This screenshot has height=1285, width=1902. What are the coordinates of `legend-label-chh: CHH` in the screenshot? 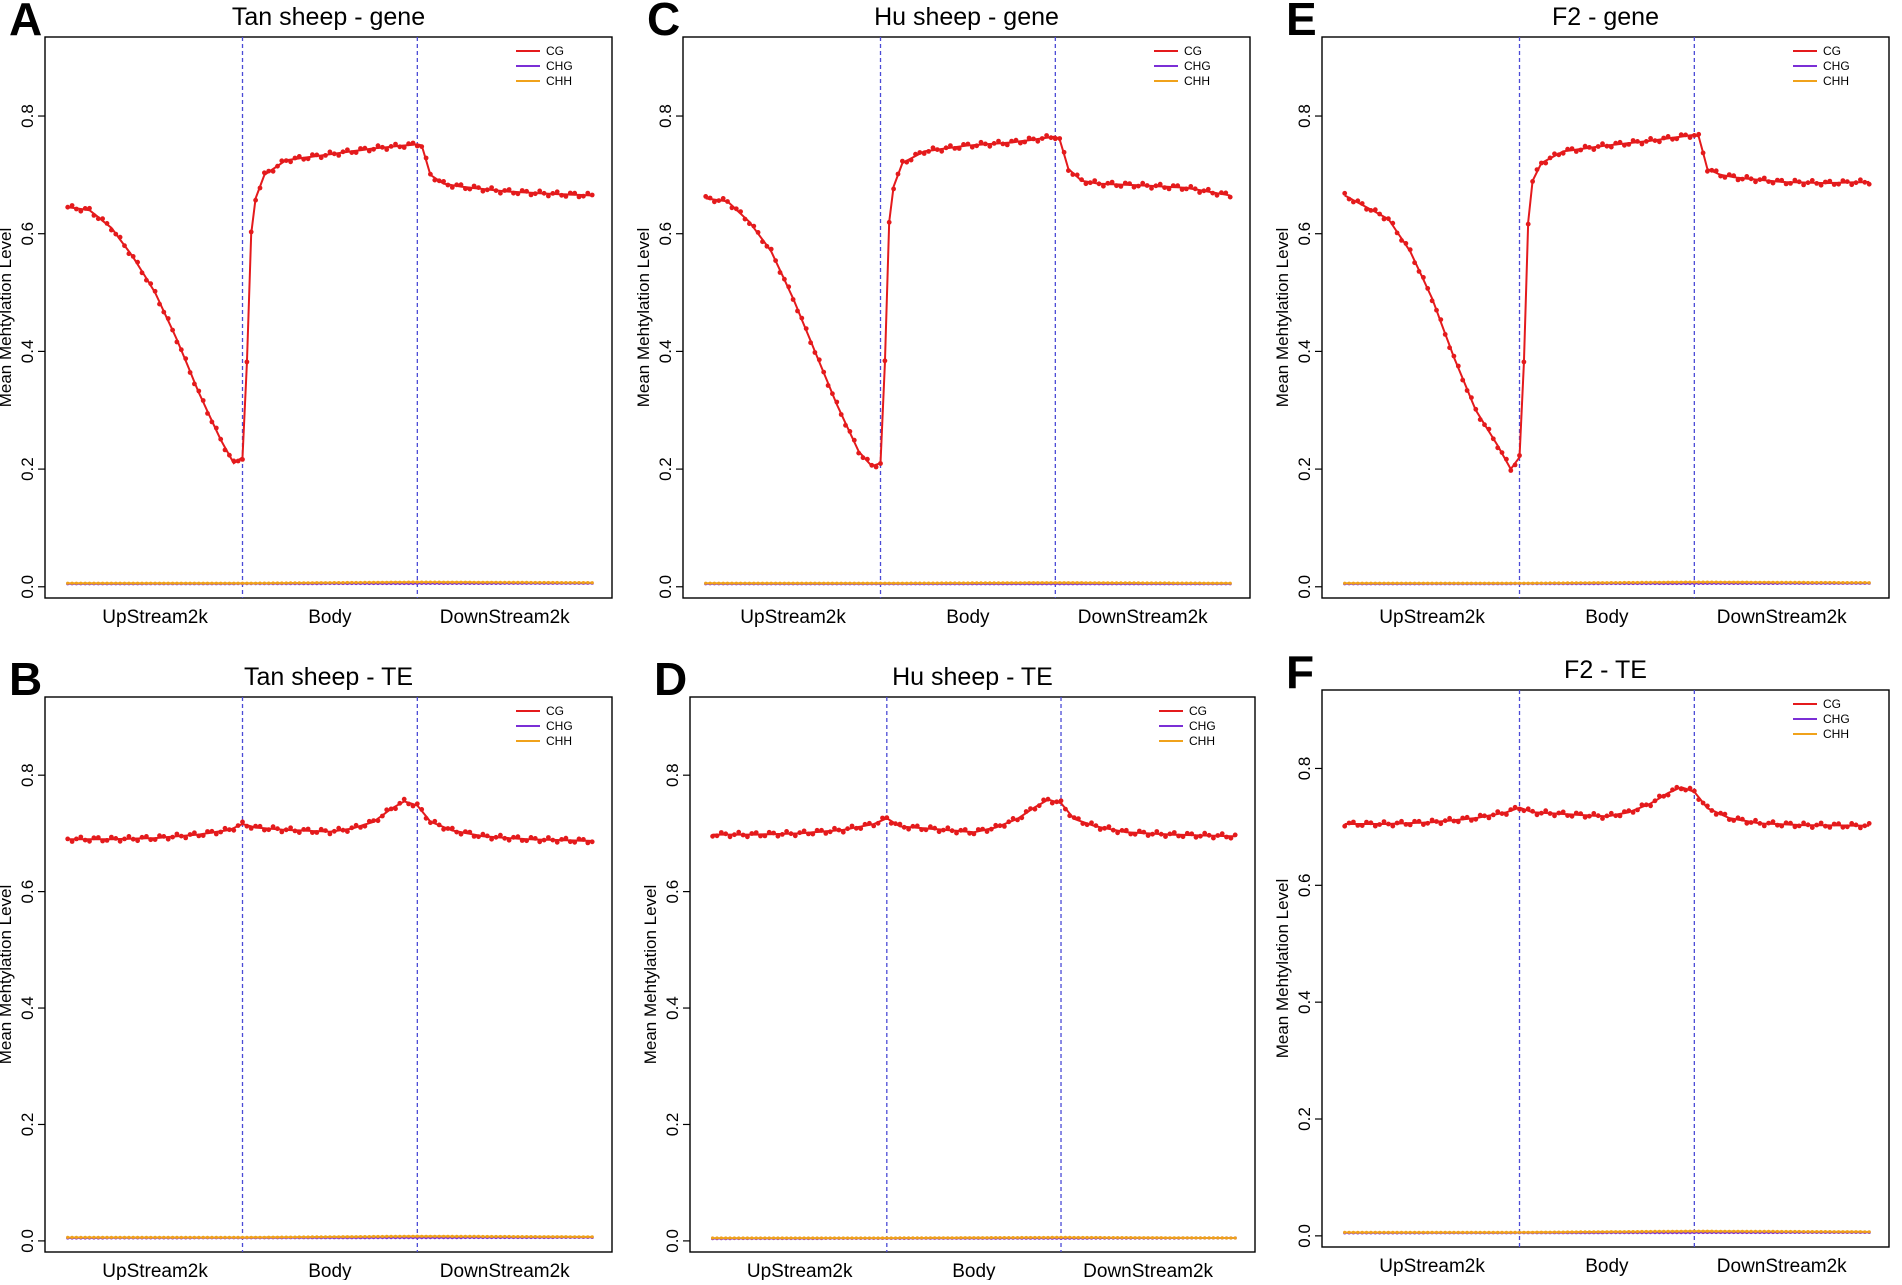 It's located at (559, 81).